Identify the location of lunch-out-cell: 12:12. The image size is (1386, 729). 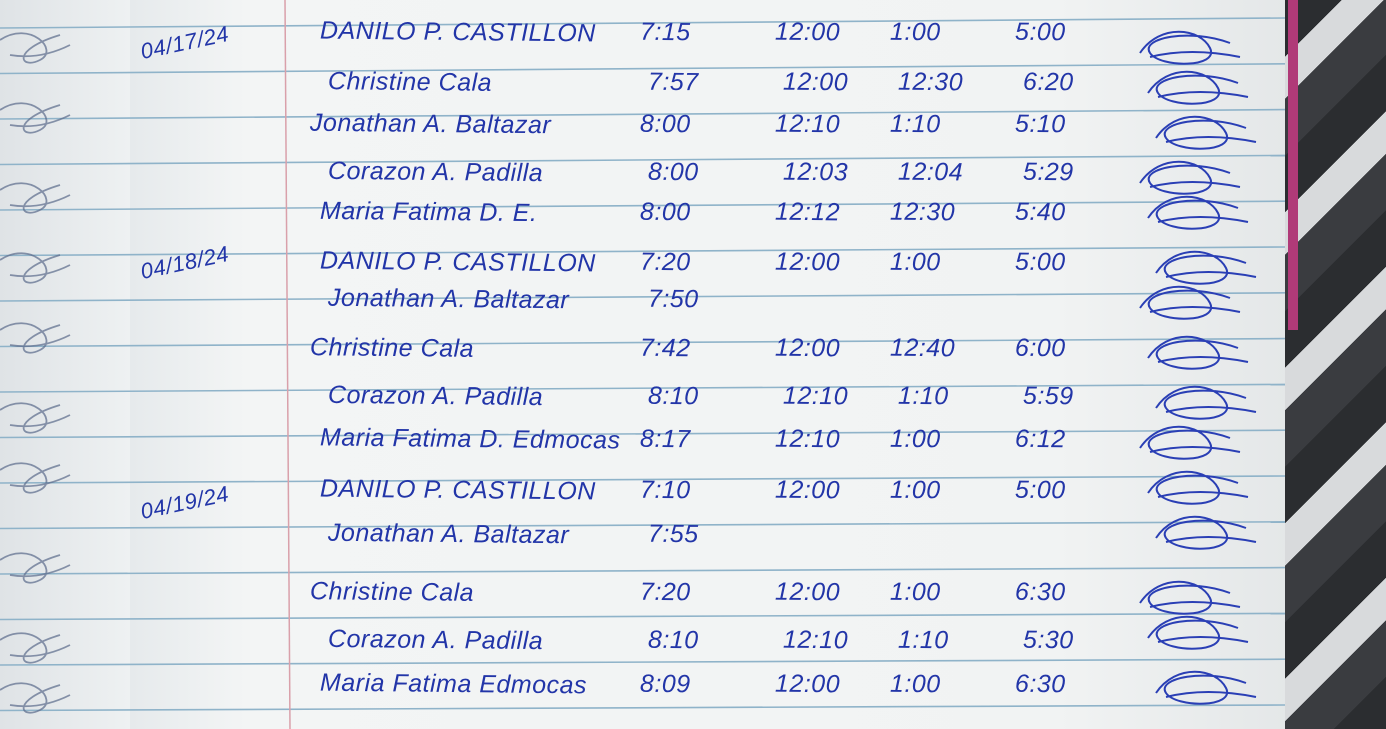
(807, 212).